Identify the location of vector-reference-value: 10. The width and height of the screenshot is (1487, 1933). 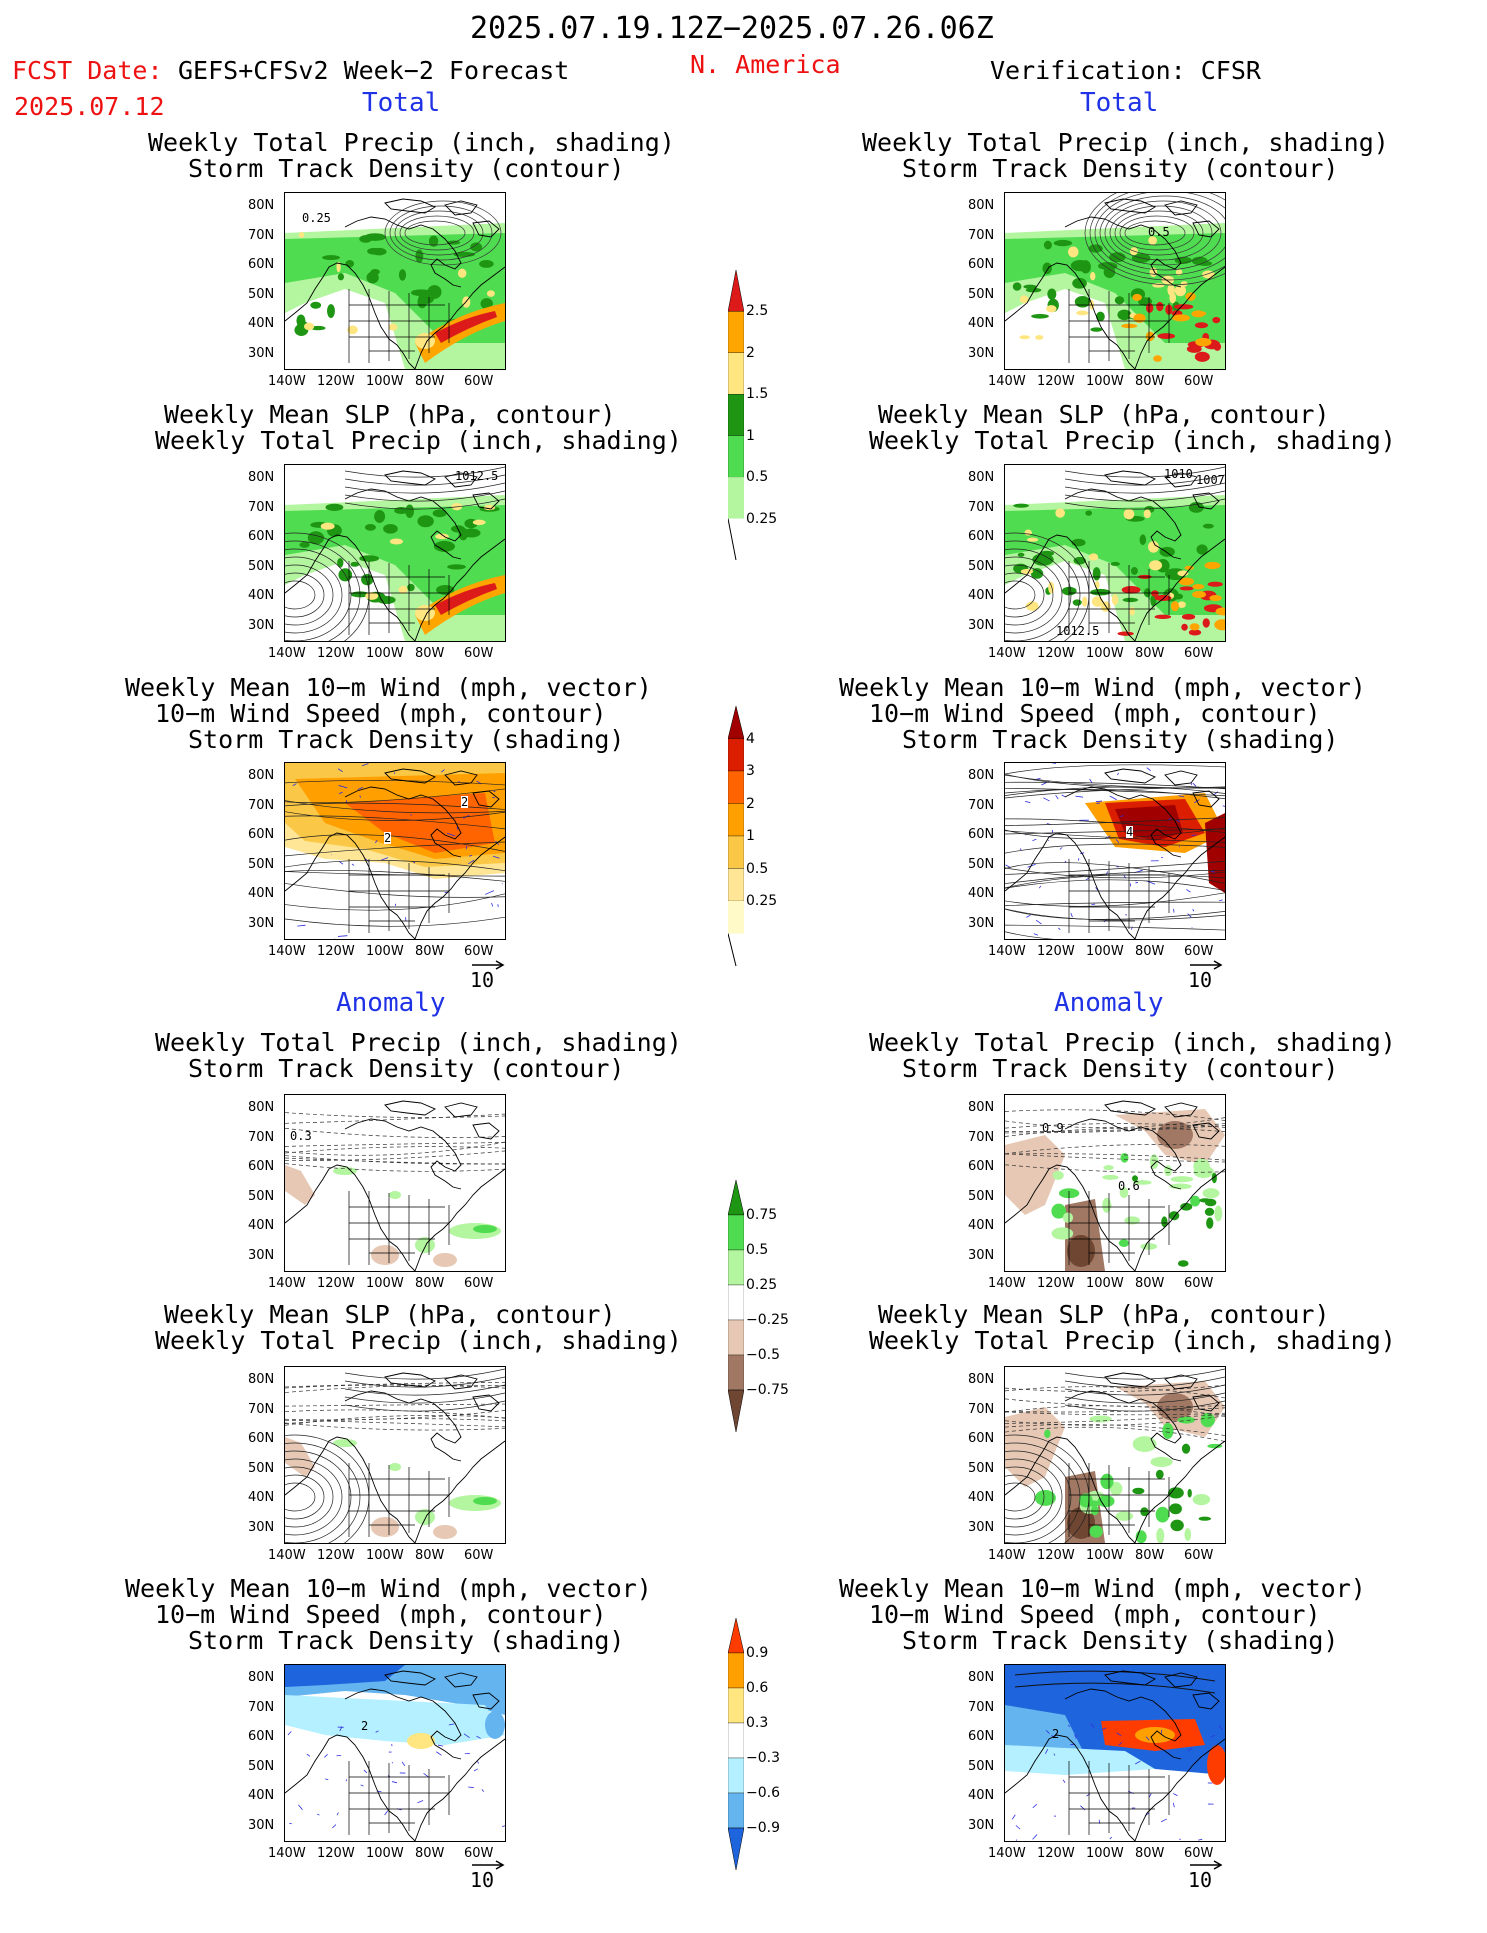
(482, 980).